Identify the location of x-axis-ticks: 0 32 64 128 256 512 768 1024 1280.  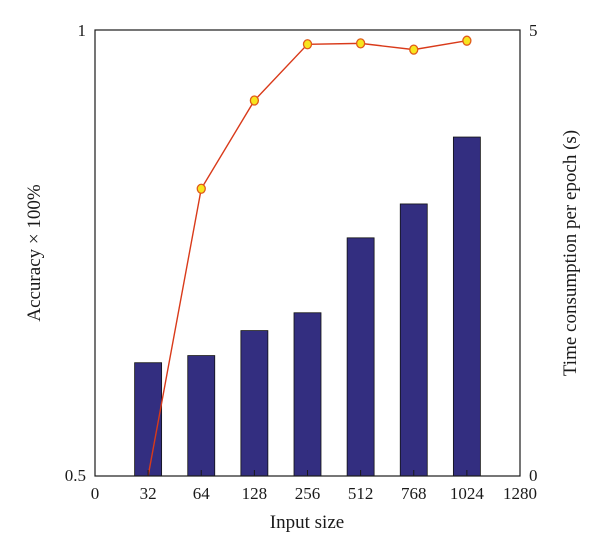
(314, 486).